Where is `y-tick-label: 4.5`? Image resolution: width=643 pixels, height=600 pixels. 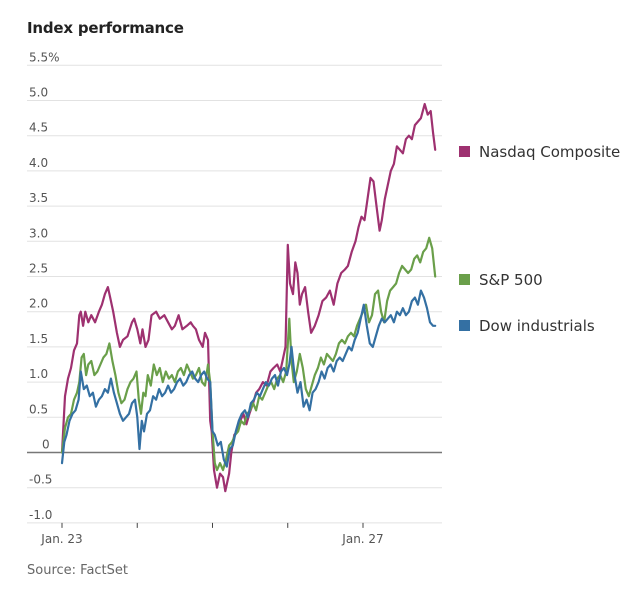 y-tick-label: 4.5 is located at coordinates (38, 128).